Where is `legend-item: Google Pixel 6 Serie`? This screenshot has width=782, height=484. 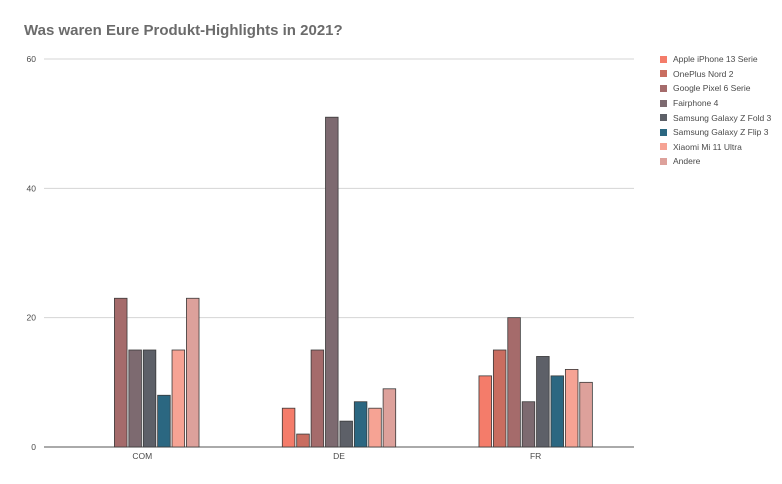 legend-item: Google Pixel 6 Serie is located at coordinates (715, 88).